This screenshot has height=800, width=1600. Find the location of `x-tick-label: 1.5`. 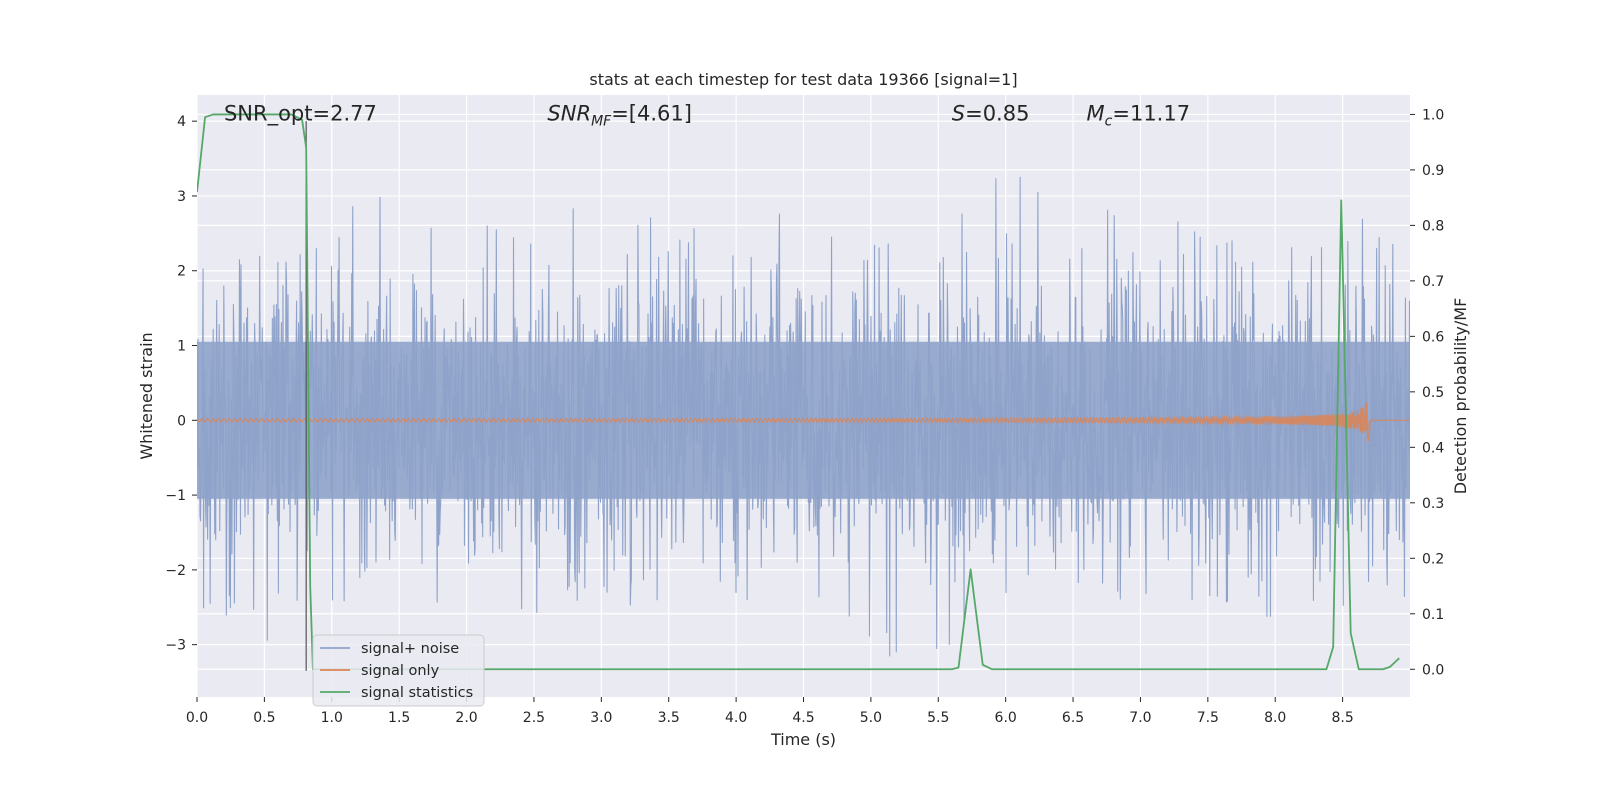

x-tick-label: 1.5 is located at coordinates (399, 718).